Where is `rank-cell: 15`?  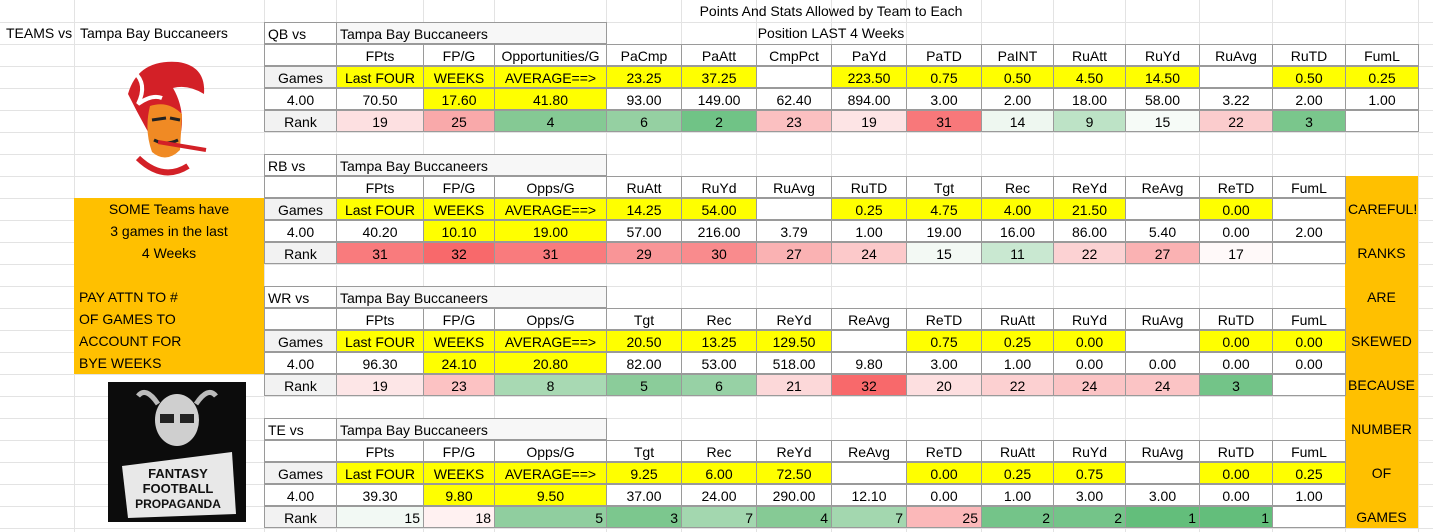
rank-cell: 15 is located at coordinates (944, 253).